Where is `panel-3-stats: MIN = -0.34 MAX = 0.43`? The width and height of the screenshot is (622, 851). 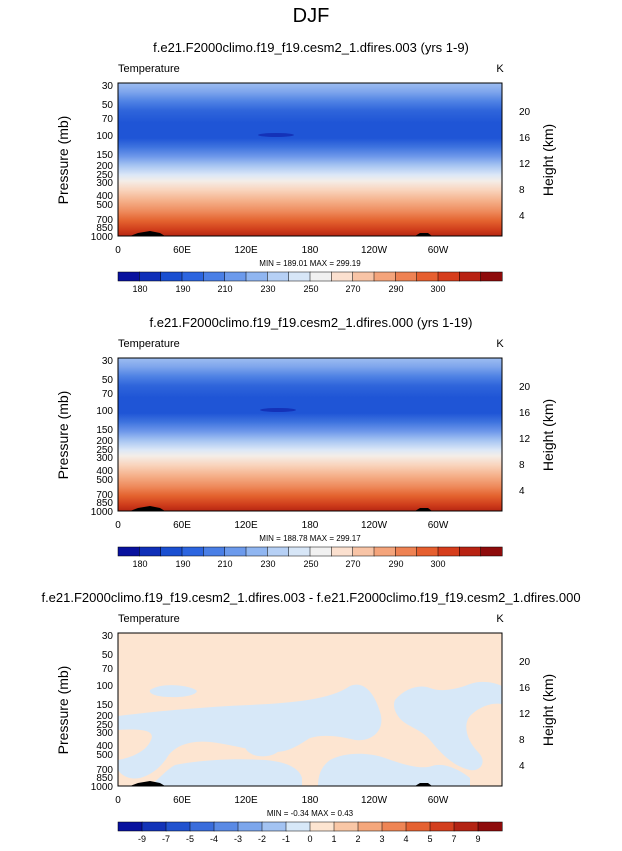
panel-3-stats: MIN = -0.34 MAX = 0.43 is located at coordinates (310, 813).